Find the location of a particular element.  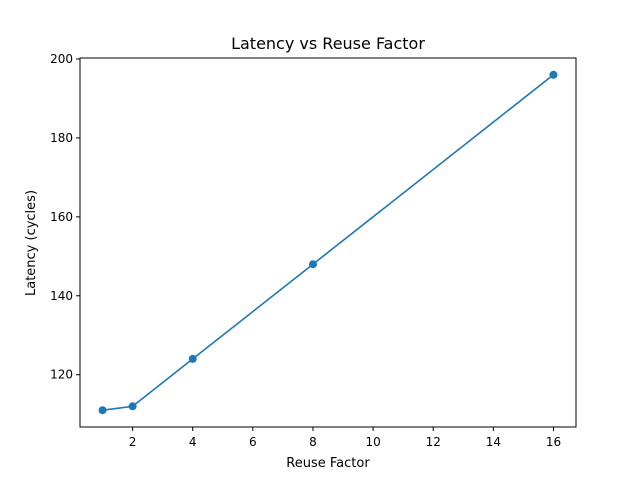

y-tick-label: 160 is located at coordinates (61, 217).